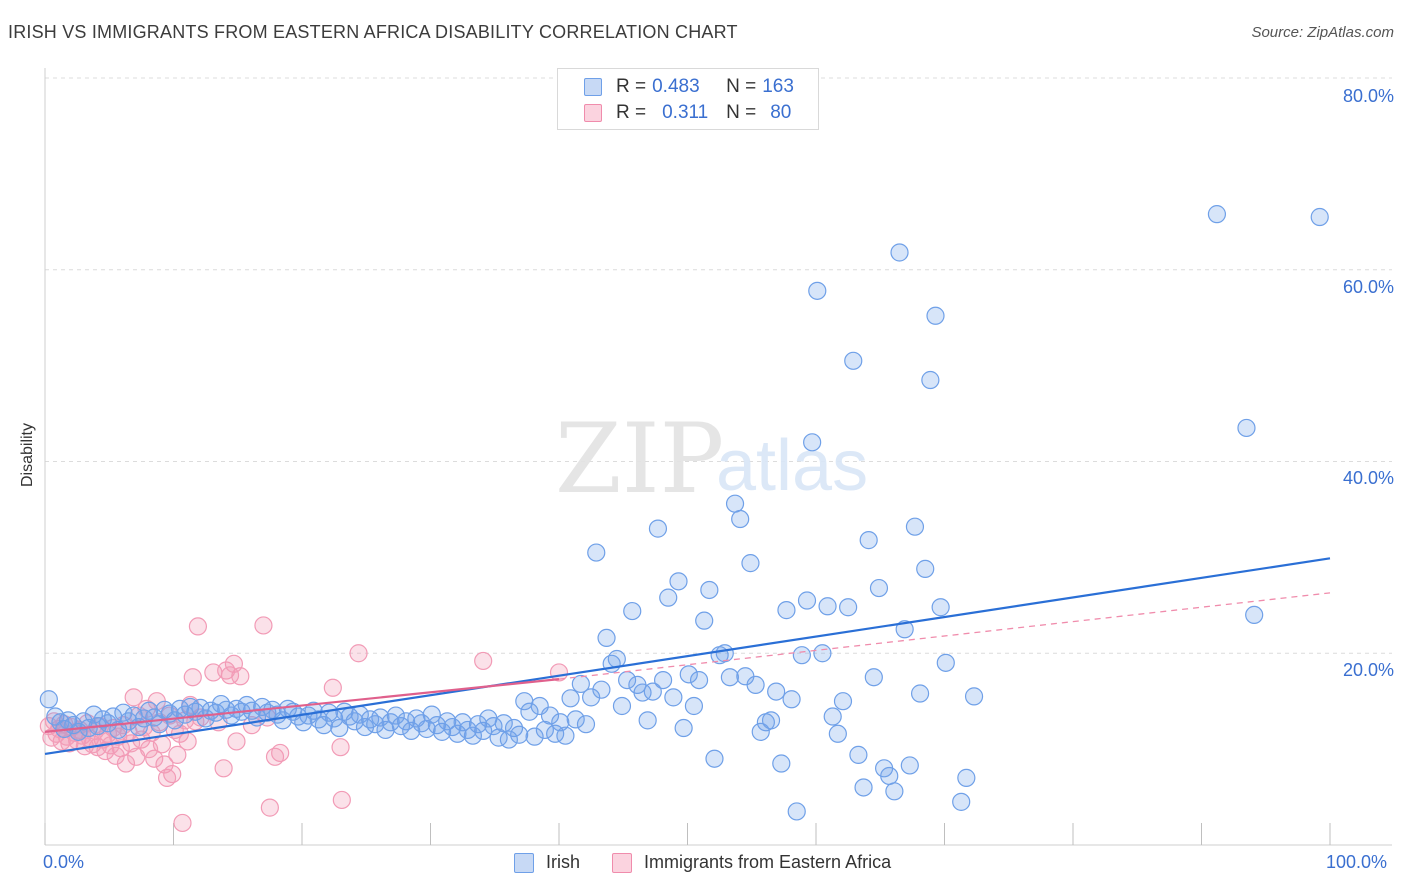  Describe the element at coordinates (688, 99) in the screenshot. I see `stats-legend: R = 0.483 N = 163 R = 0.311 N = 80` at that location.